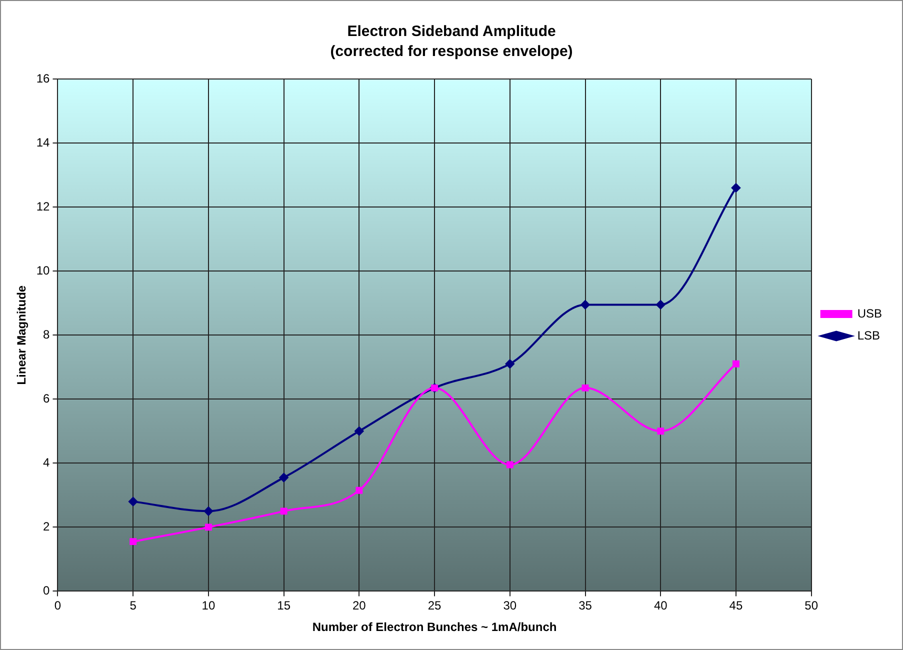 The image size is (903, 650). I want to click on x-tick-label: 35, so click(585, 605).